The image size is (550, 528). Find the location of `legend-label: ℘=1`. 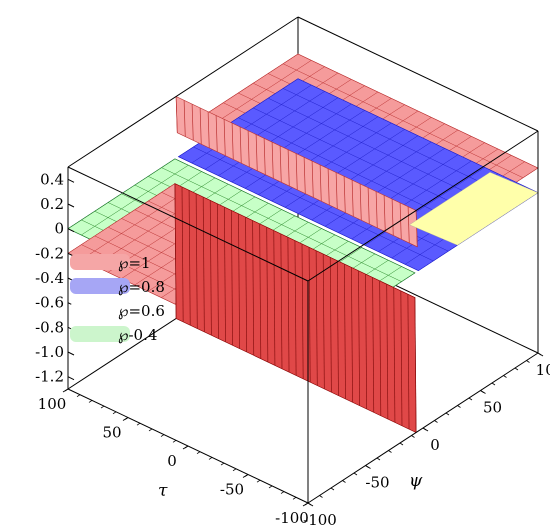

legend-label: ℘=1 is located at coordinates (134, 263).